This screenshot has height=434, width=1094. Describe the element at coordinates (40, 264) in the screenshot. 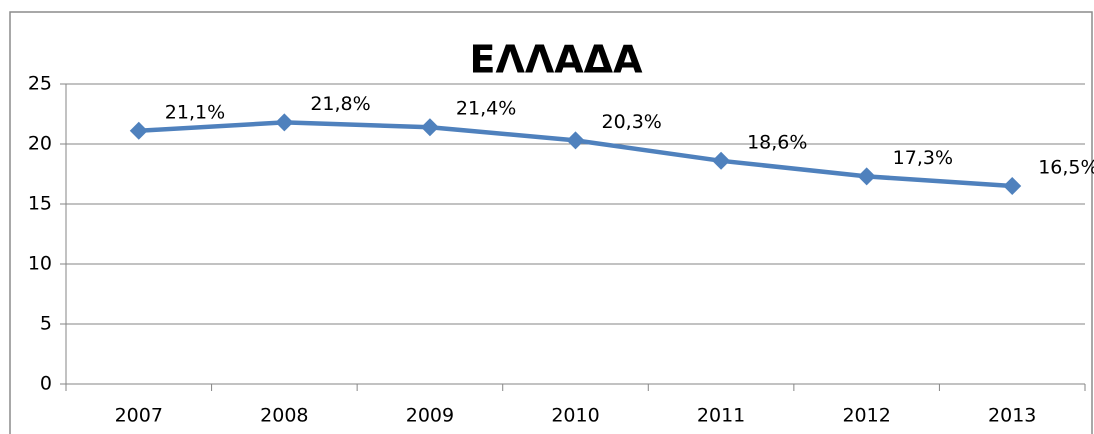

I see `y-tick-label: 10` at that location.